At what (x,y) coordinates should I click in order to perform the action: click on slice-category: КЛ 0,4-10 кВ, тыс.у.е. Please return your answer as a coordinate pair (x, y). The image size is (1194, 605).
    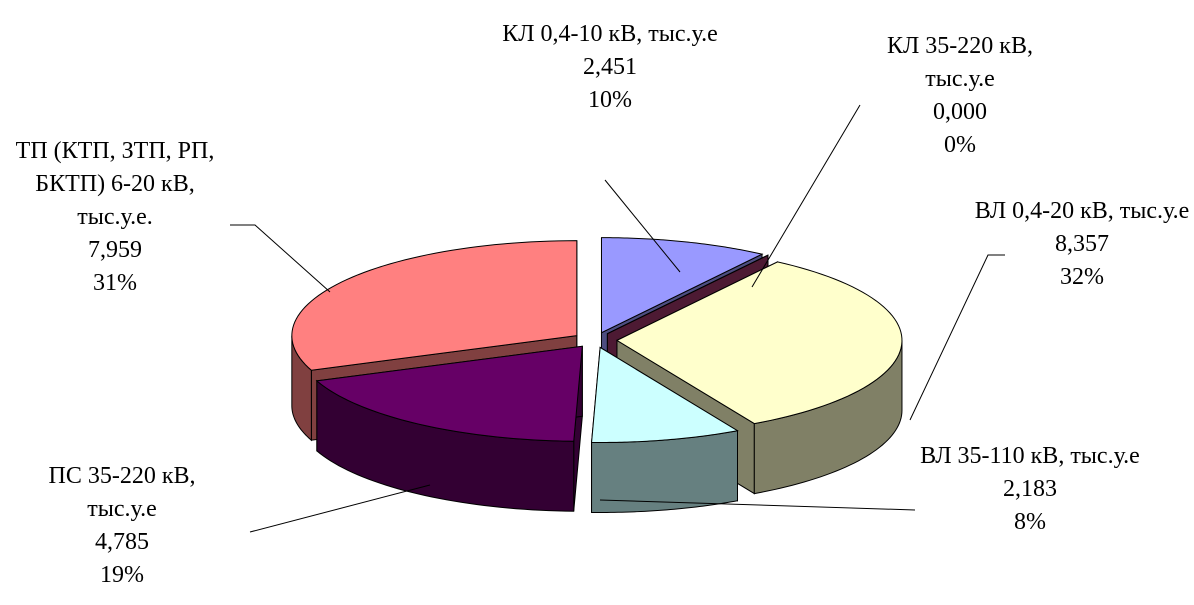
    Looking at the image, I should click on (610, 34).